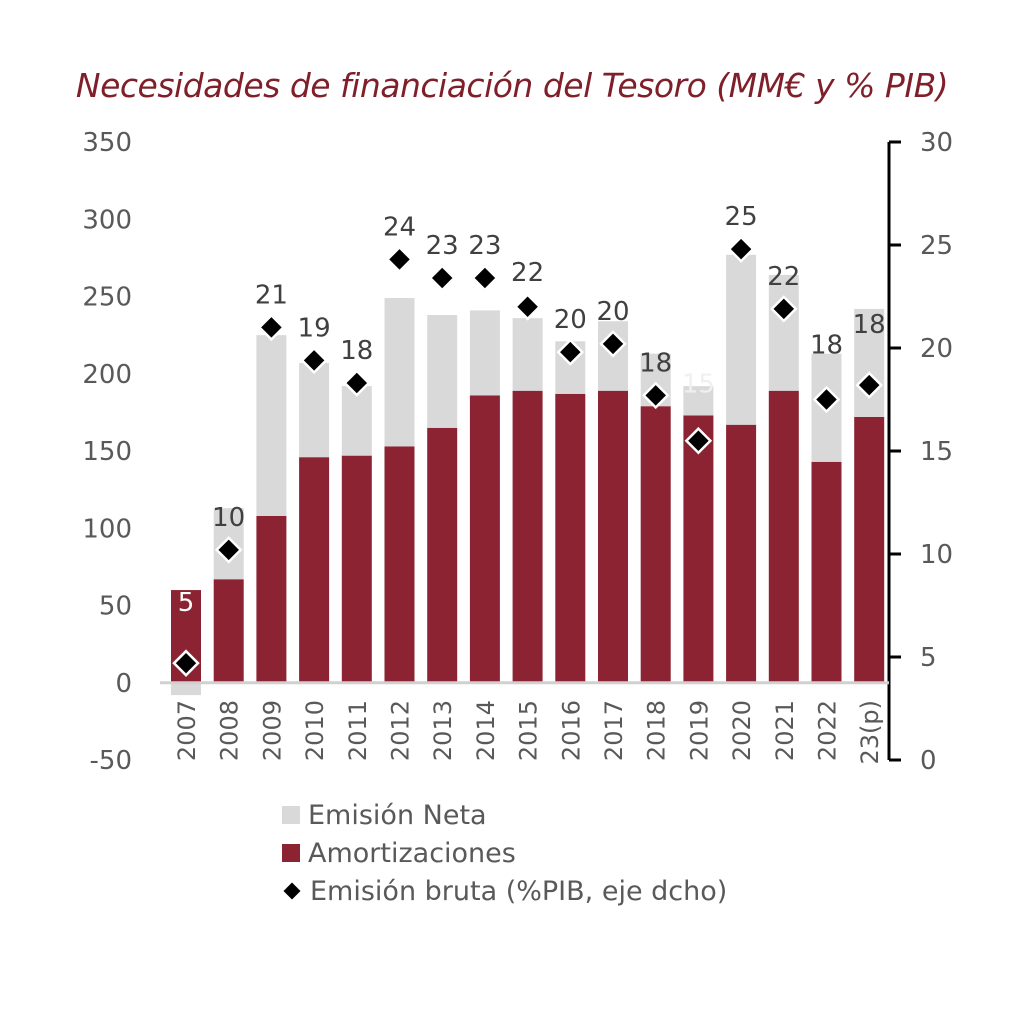 The image size is (1024, 1011). What do you see at coordinates (657, 730) in the screenshot?
I see `x-tick-label: 2018` at bounding box center [657, 730].